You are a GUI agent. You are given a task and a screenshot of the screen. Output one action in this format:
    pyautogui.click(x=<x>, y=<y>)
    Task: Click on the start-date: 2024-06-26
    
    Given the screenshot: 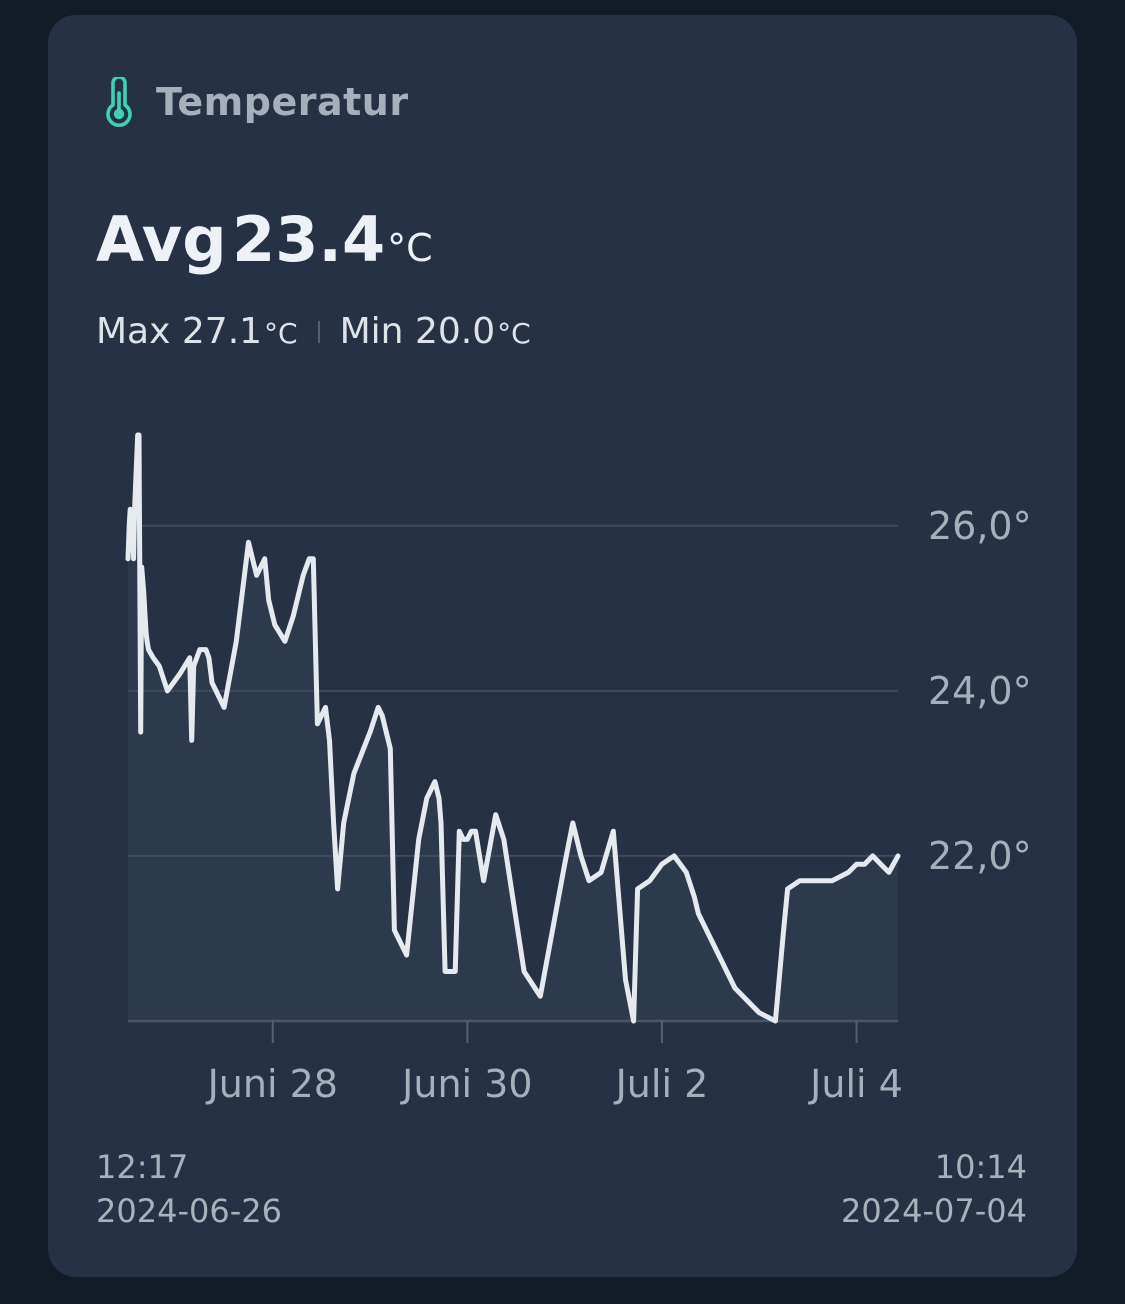 What is the action you would take?
    pyautogui.click(x=189, y=1211)
    